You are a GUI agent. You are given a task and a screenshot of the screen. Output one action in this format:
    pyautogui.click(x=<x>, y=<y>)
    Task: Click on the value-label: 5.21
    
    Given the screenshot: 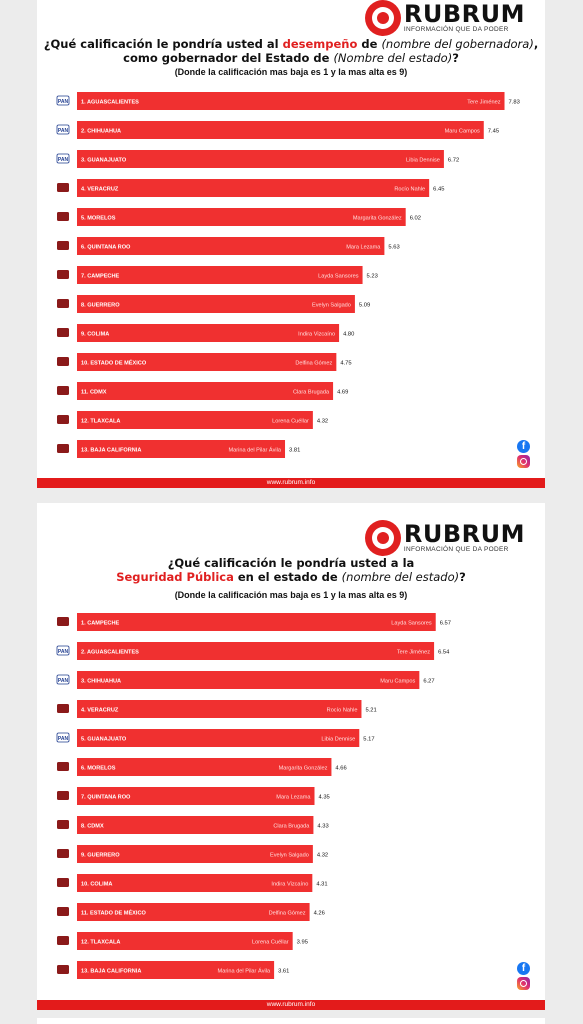 What is the action you would take?
    pyautogui.click(x=370, y=711)
    